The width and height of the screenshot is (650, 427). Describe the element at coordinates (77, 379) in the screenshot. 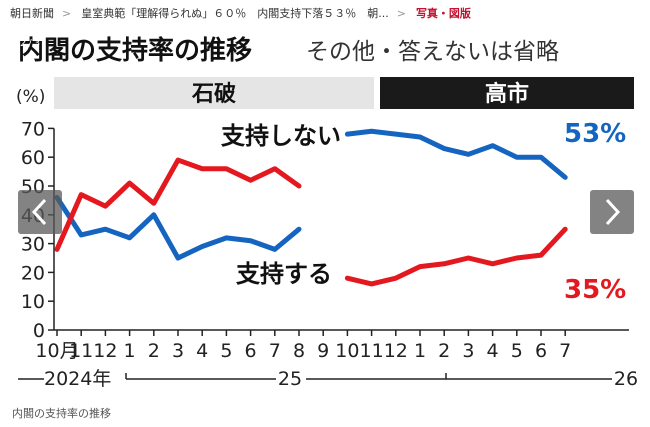

I see `year-label-2024: 2024年` at that location.